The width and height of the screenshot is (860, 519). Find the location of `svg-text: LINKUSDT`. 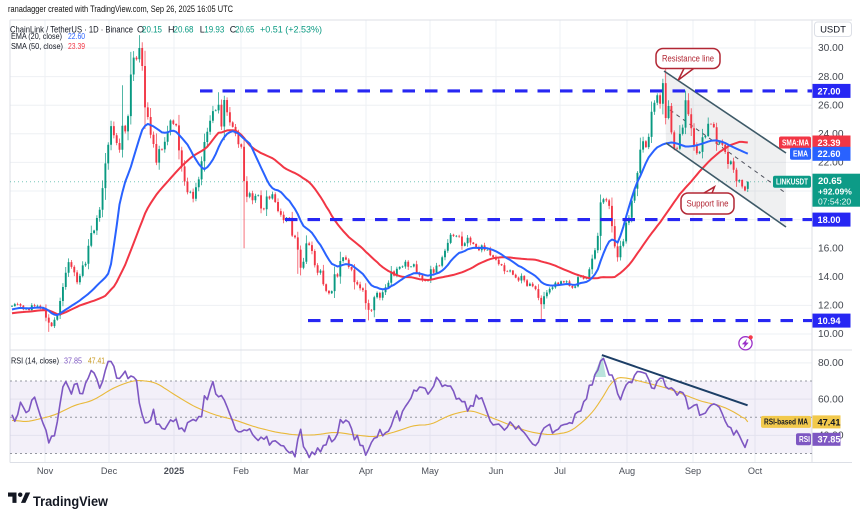

svg-text: LINKUSDT is located at coordinates (792, 182).